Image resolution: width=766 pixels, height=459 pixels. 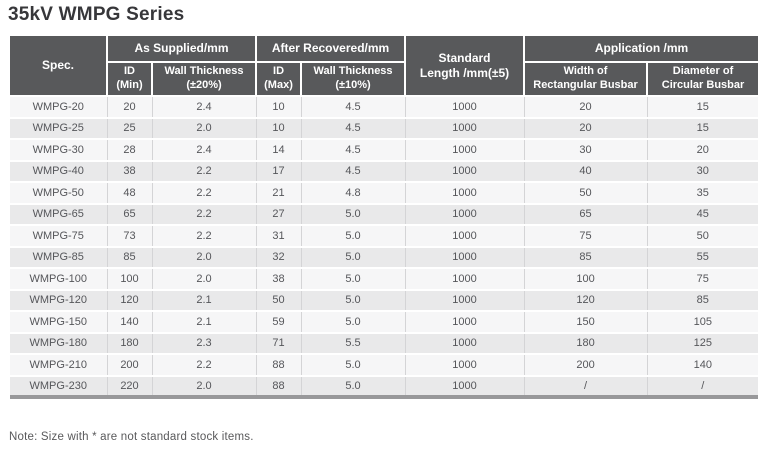 What do you see at coordinates (204, 171) in the screenshot?
I see `cell-wall-thickness-20: 2.2` at bounding box center [204, 171].